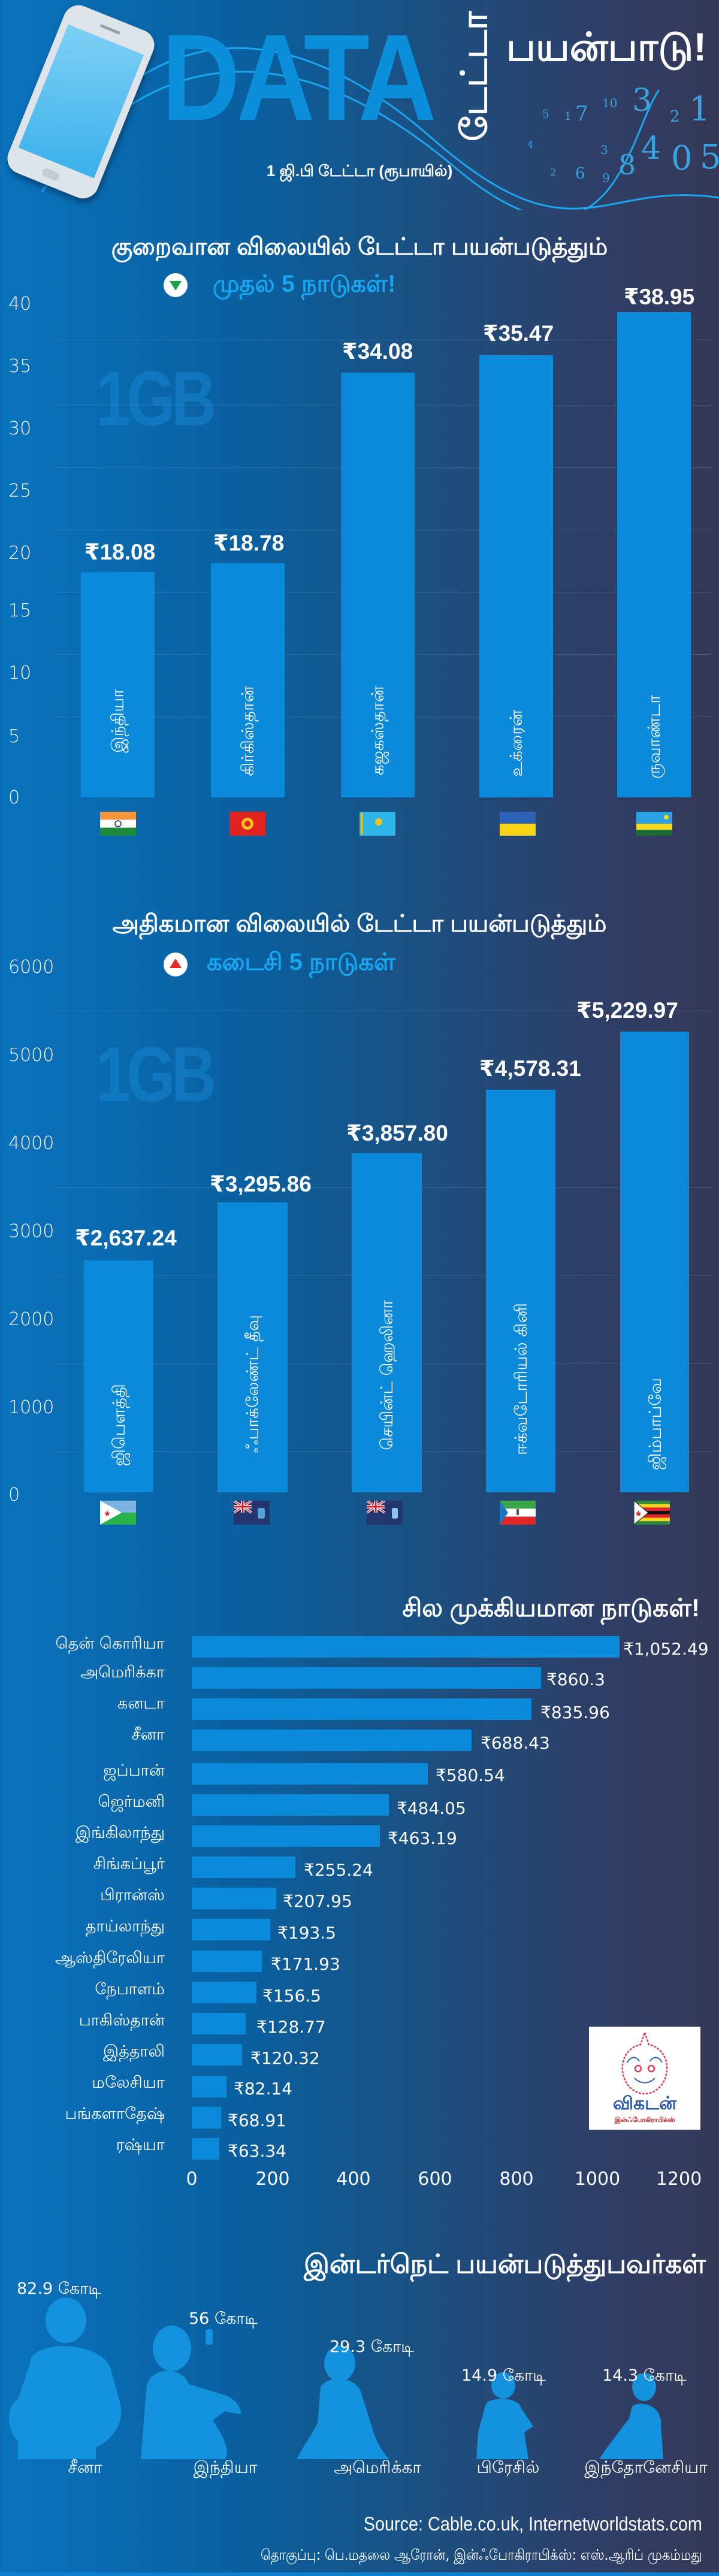 This screenshot has width=719, height=2576. What do you see at coordinates (343, 2402) in the screenshot?
I see `person-silhouette-usa-icon` at bounding box center [343, 2402].